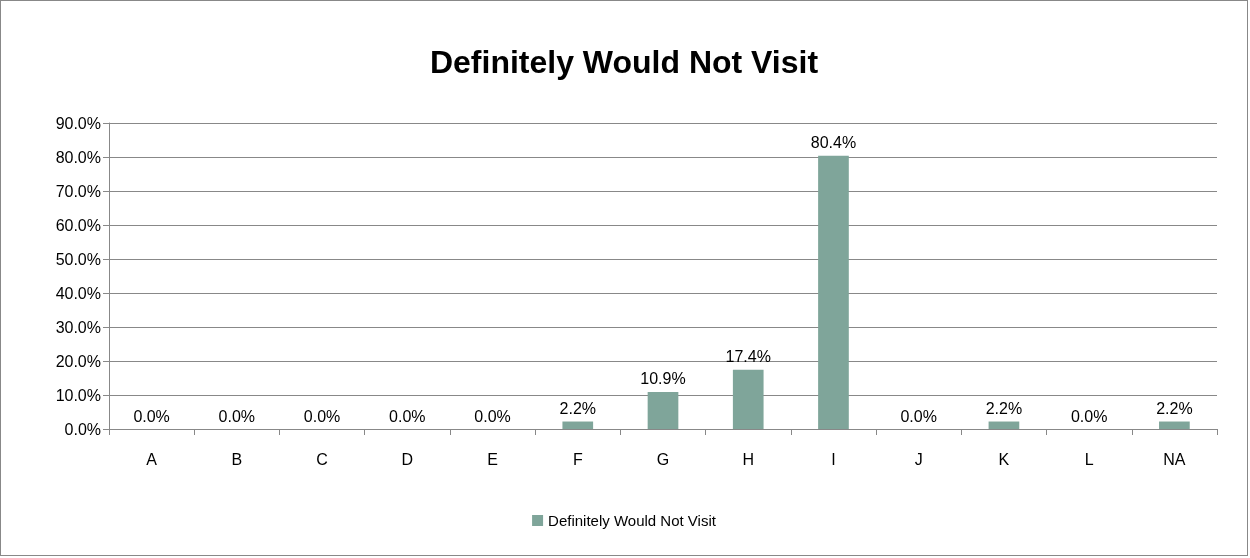 This screenshot has height=558, width=1250. What do you see at coordinates (748, 459) in the screenshot?
I see `x-tick-label: H` at bounding box center [748, 459].